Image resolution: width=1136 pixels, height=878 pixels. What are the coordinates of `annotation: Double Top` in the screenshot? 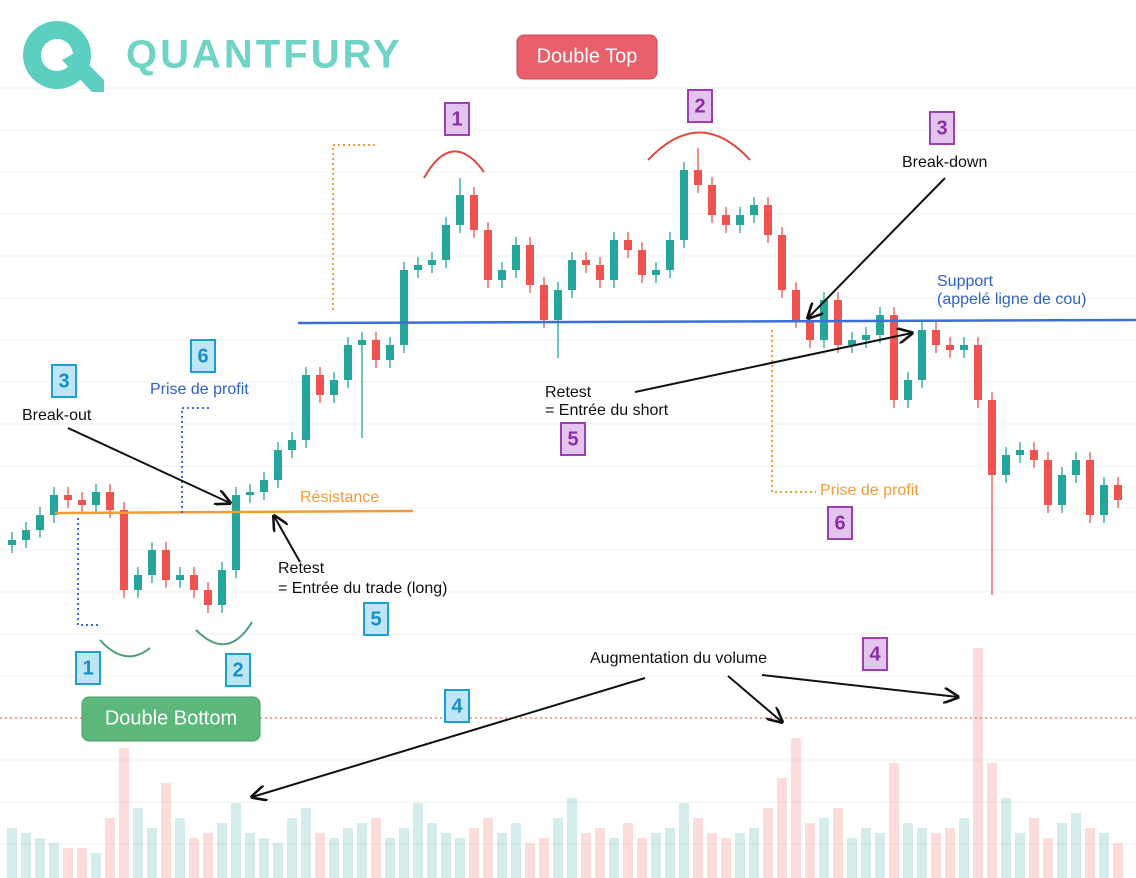 It's located at (587, 56).